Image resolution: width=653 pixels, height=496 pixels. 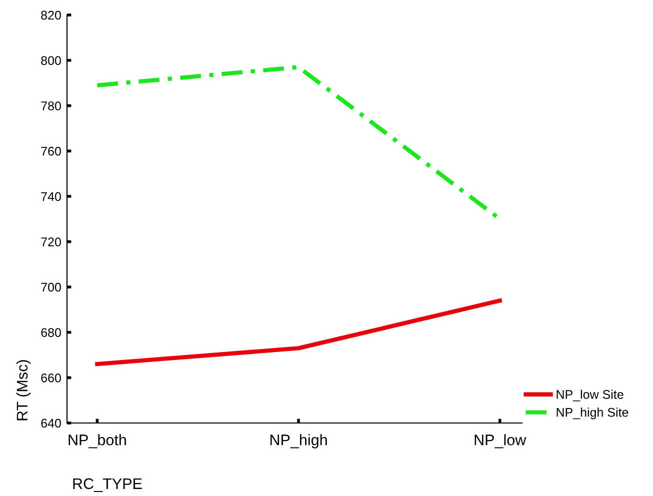 I want to click on y-tick-label: 680, so click(x=51, y=332).